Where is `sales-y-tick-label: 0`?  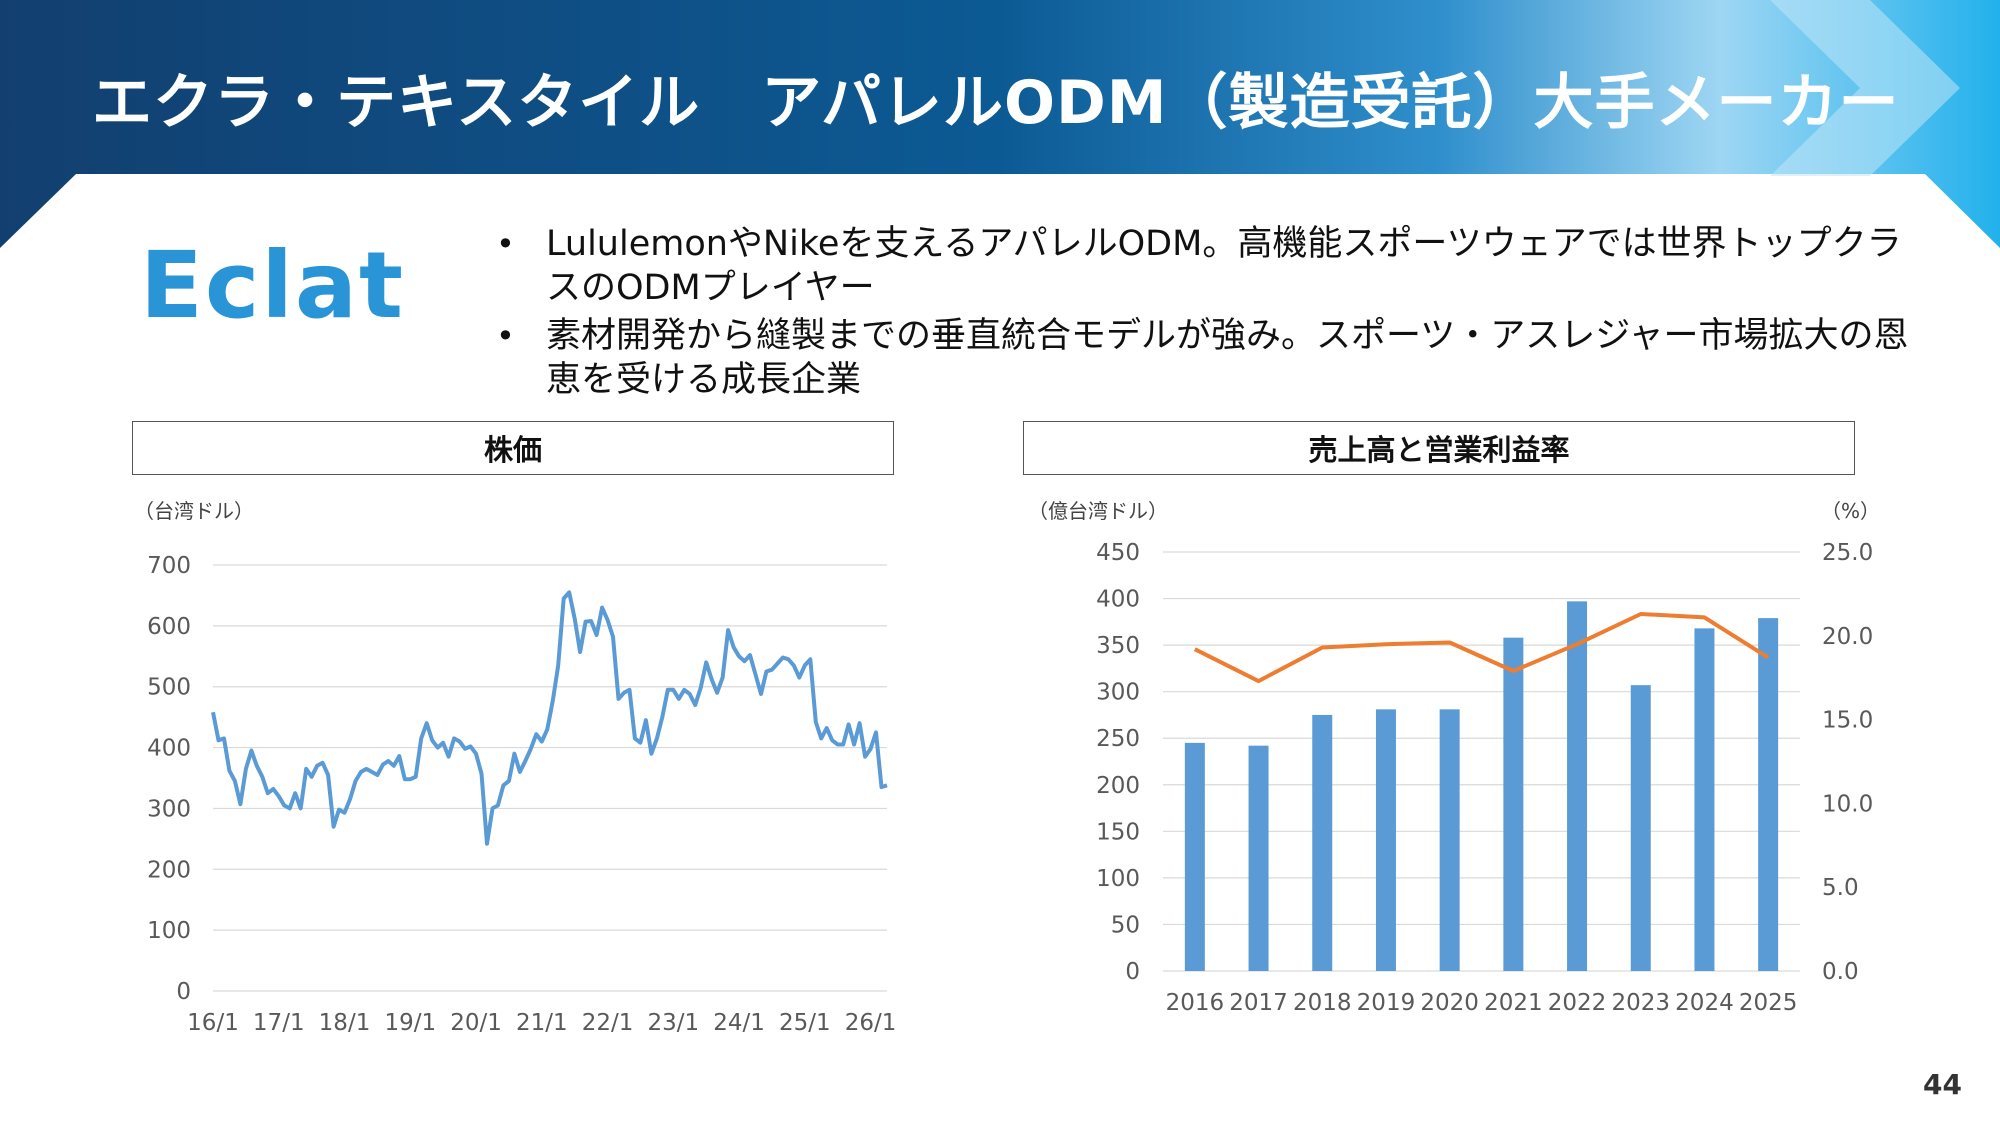
sales-y-tick-label: 0 is located at coordinates (1132, 972).